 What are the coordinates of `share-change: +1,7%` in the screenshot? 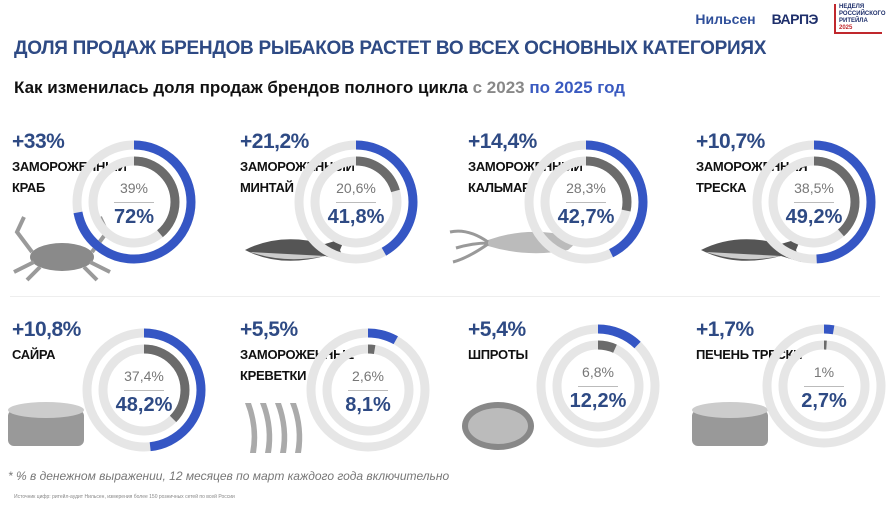 It's located at (725, 329).